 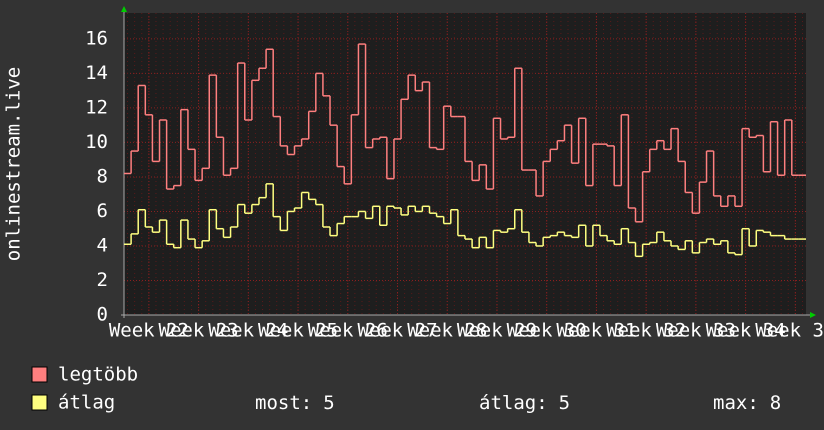 I want to click on y-tick-label: 16, so click(x=96, y=38).